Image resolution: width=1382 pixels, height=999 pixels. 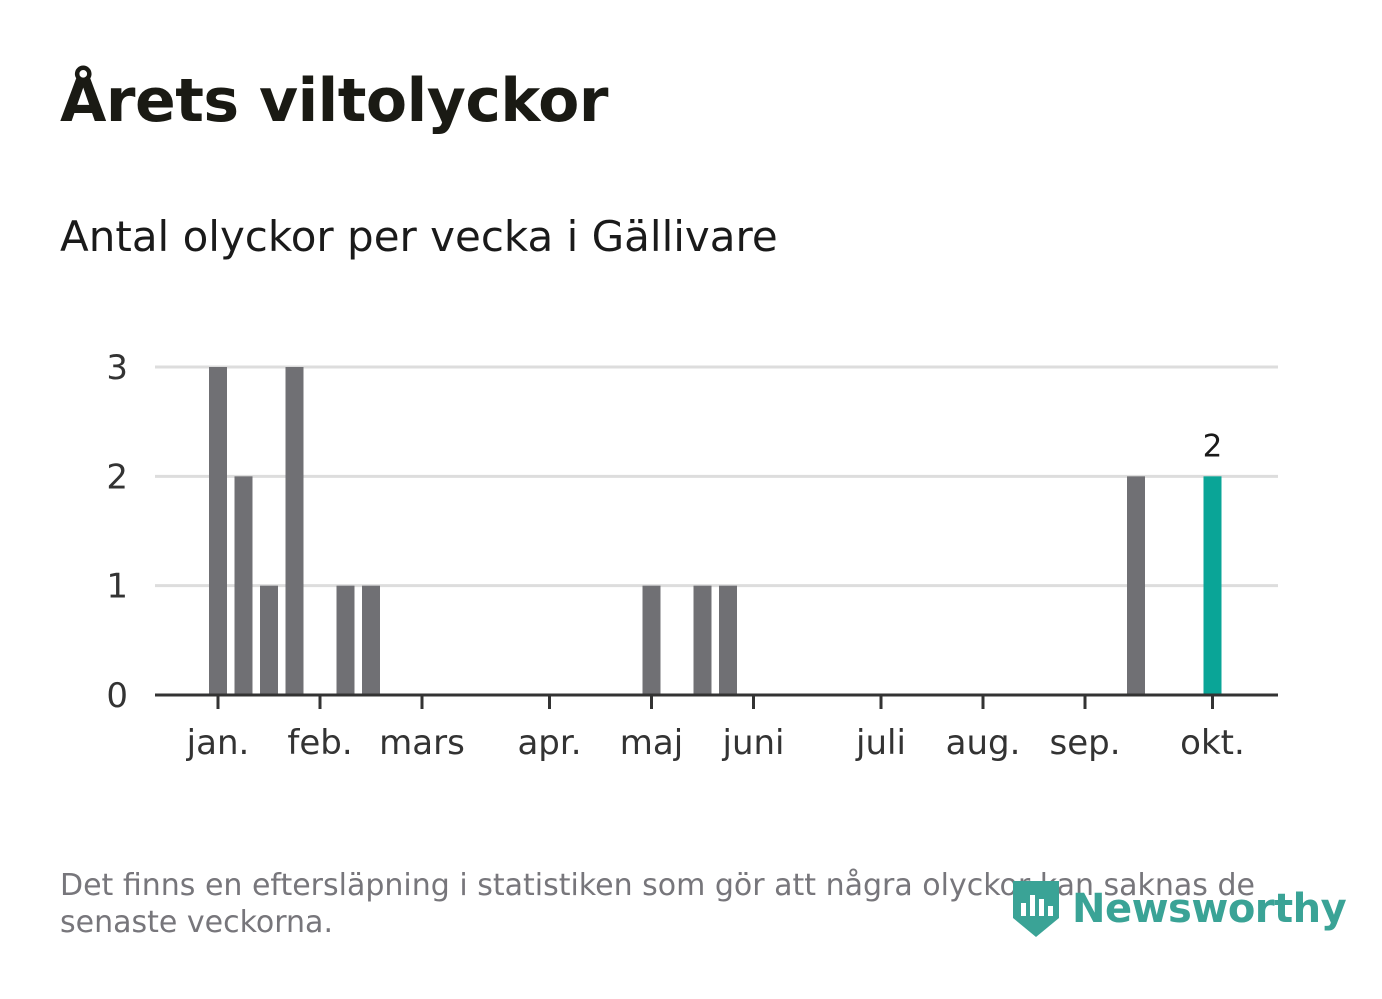 I want to click on x-tick-label: mars, so click(x=422, y=743).